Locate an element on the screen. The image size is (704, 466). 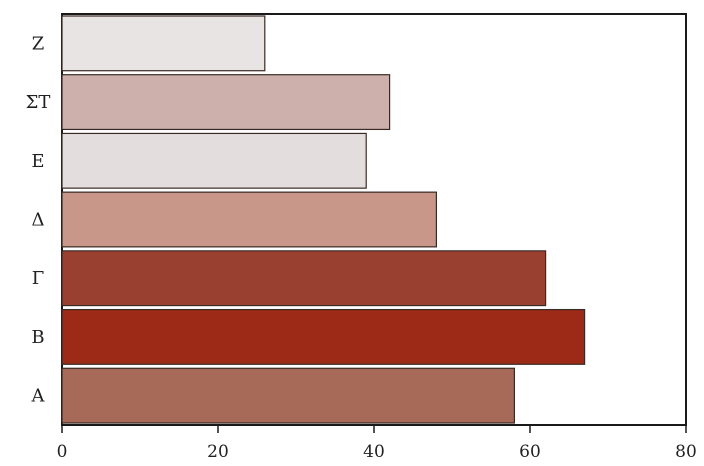
category-label-1: Α is located at coordinates (38, 396).